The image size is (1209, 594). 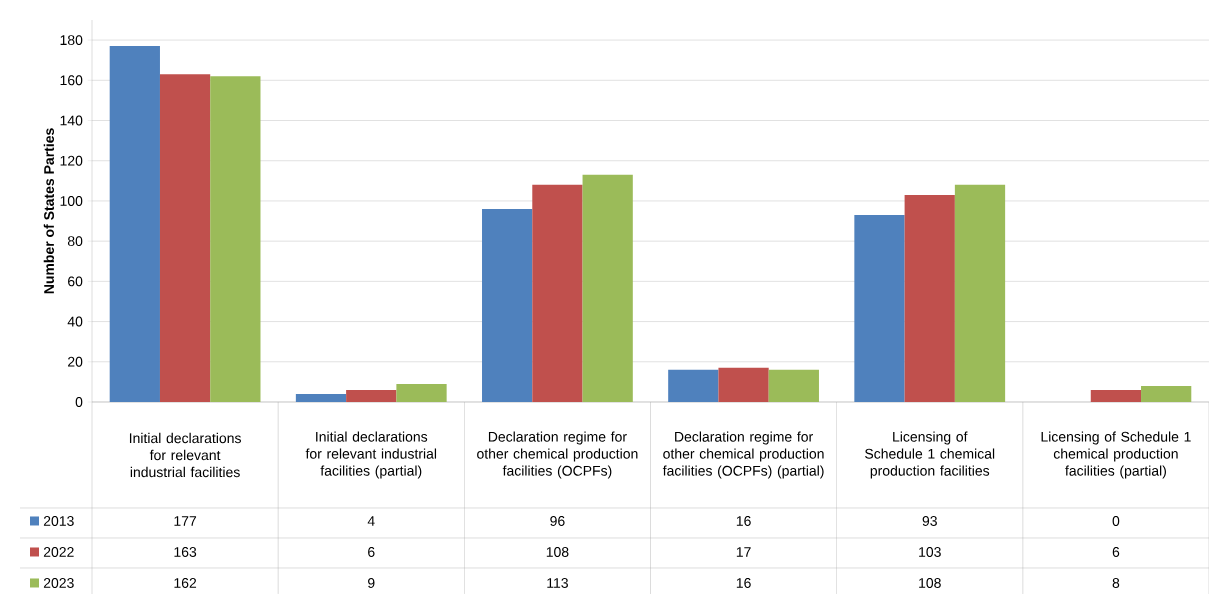 What do you see at coordinates (557, 583) in the screenshot?
I see `data-label: 113` at bounding box center [557, 583].